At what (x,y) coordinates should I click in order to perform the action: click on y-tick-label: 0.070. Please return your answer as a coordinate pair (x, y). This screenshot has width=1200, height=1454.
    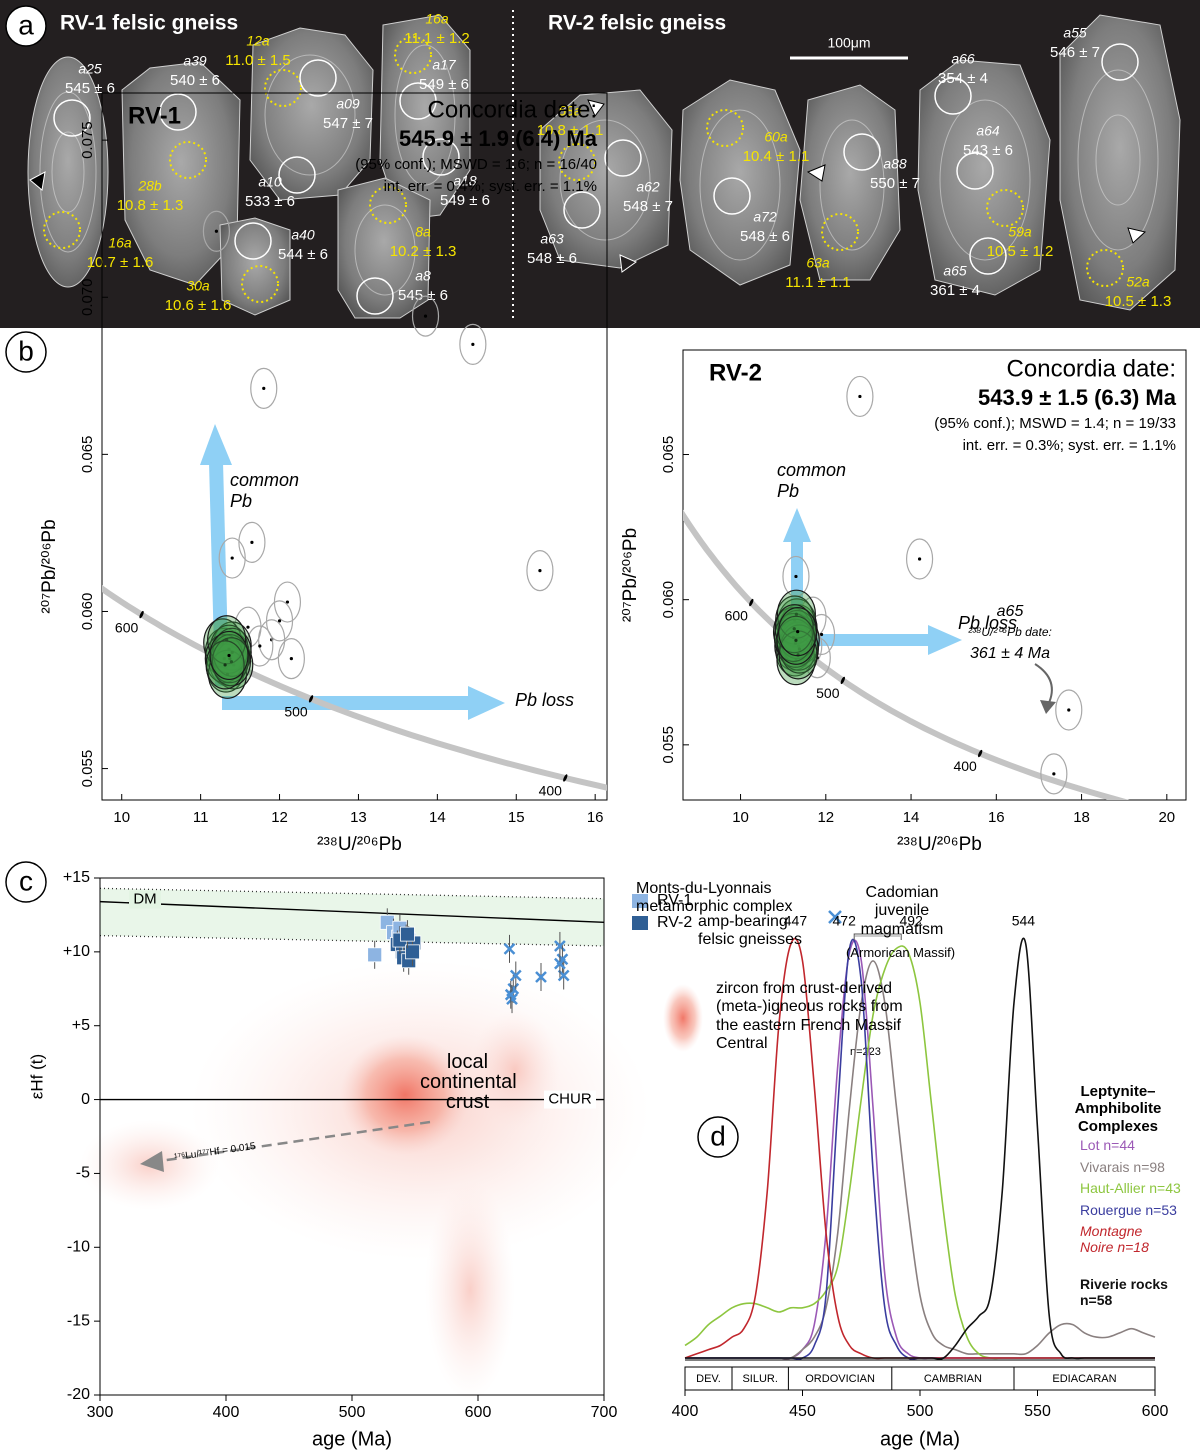
    Looking at the image, I should click on (87, 297).